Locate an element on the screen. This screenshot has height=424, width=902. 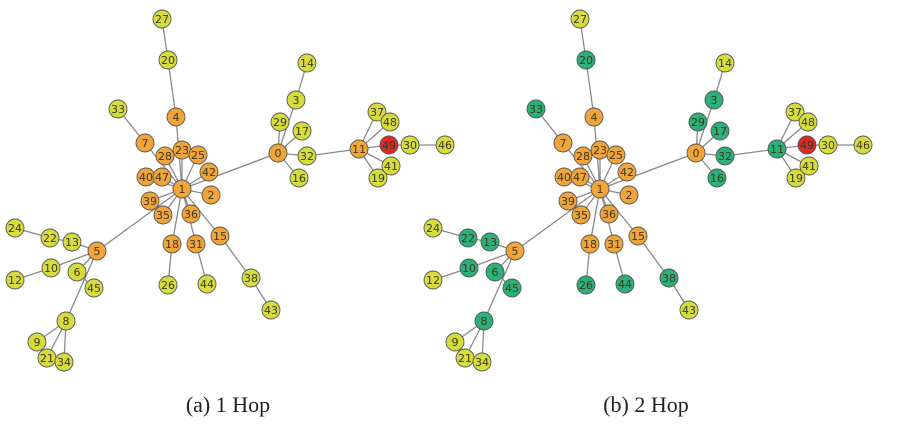
node-label-35: 35 is located at coordinates (163, 215).